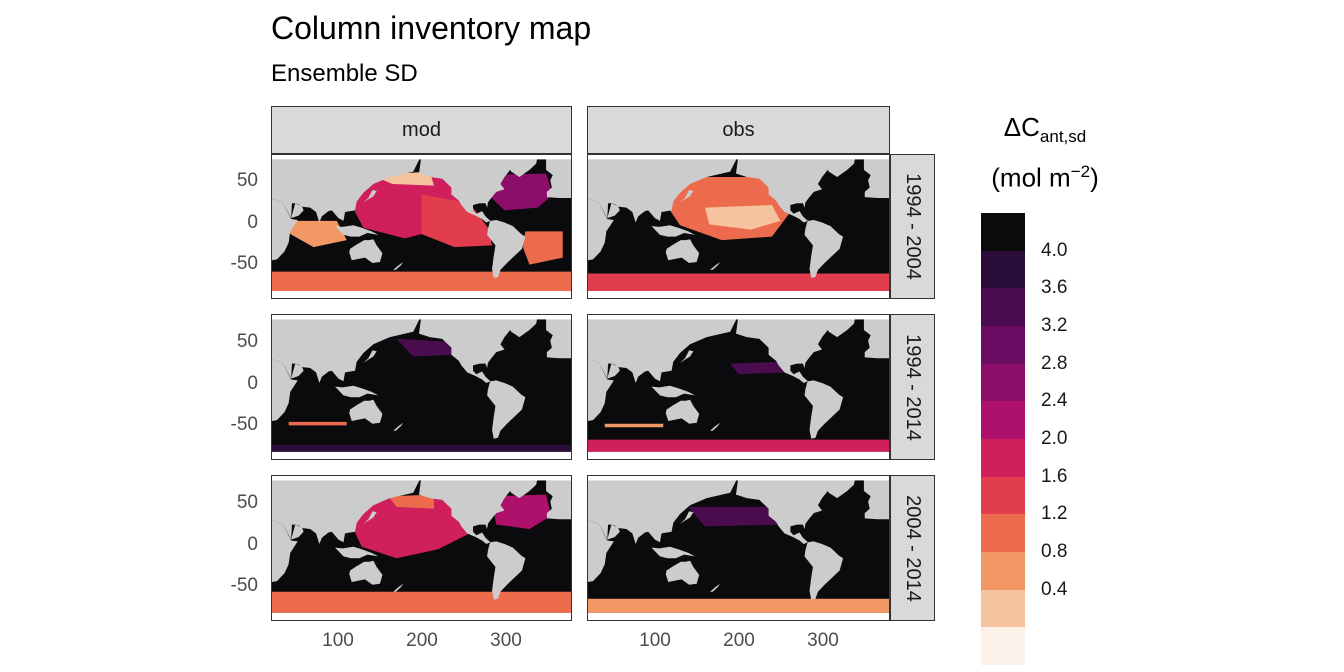 The height and width of the screenshot is (672, 1344). I want to click on legend-unit-suffix: ), so click(1094, 177).